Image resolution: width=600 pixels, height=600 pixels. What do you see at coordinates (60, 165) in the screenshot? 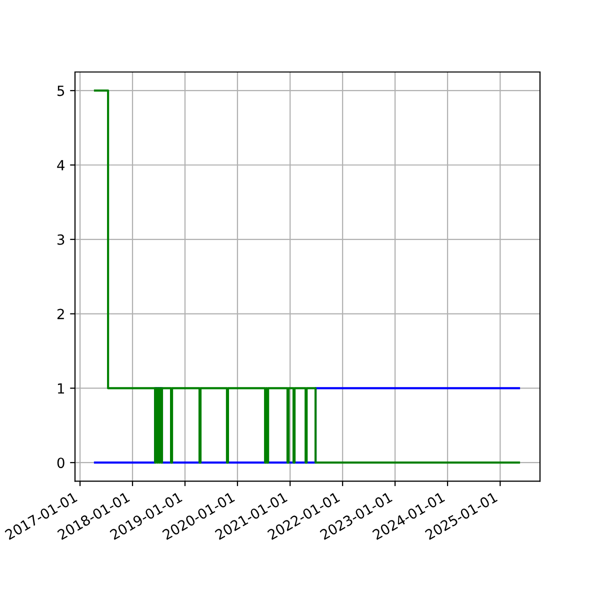
I see `y-tick-label: 4` at bounding box center [60, 165].